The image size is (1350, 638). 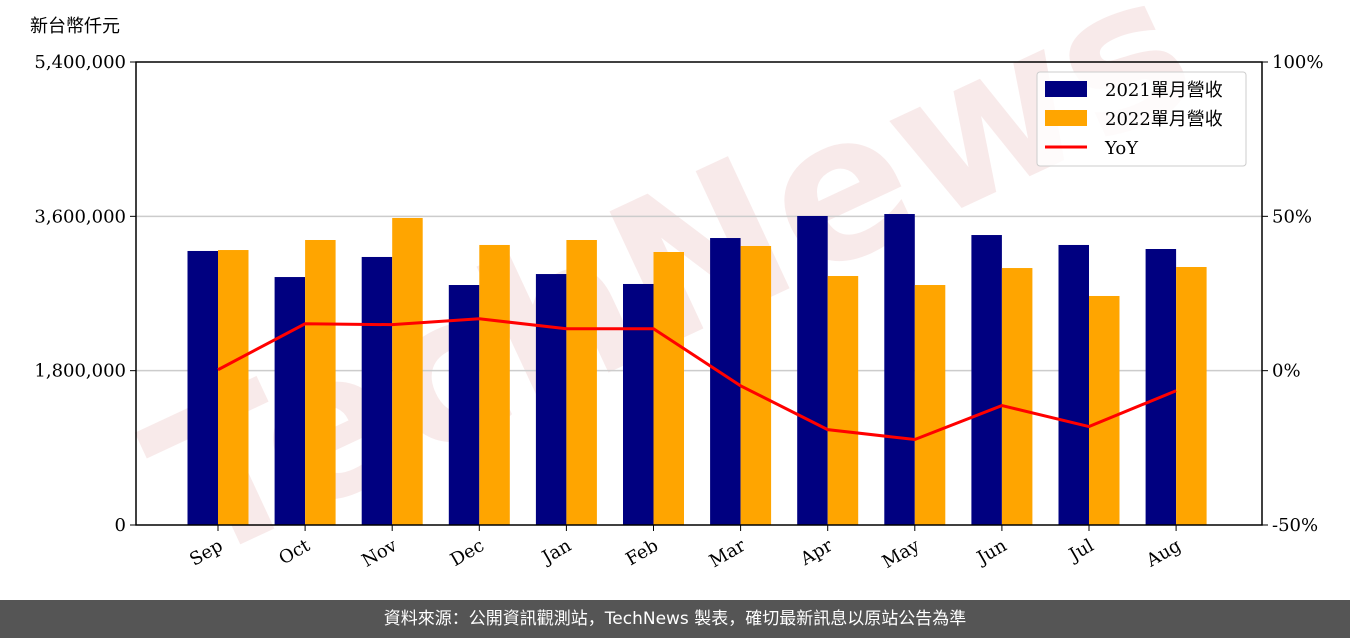 What do you see at coordinates (120, 525) in the screenshot?
I see `y-tick-label: 0` at bounding box center [120, 525].